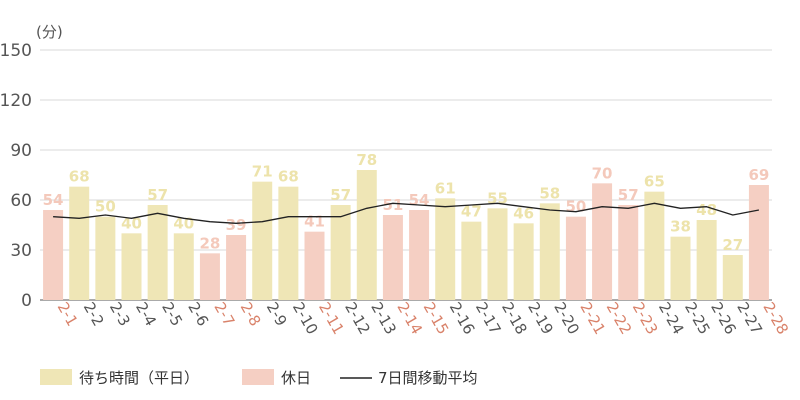  I want to click on bar-value-label: 27, so click(732, 245).